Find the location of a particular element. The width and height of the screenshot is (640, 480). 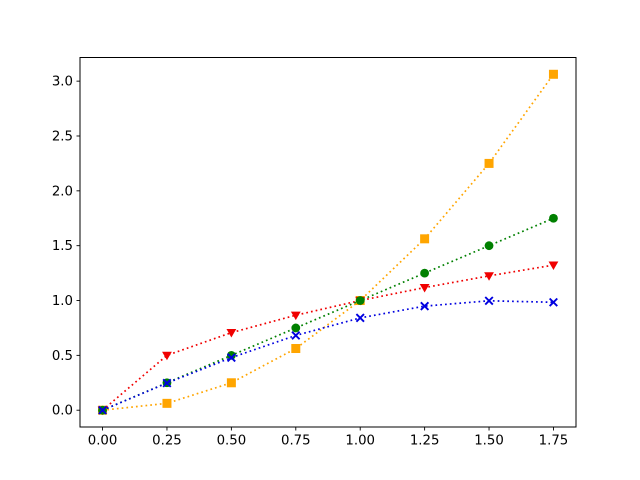

y-tick-label: 1.0 is located at coordinates (62, 301).